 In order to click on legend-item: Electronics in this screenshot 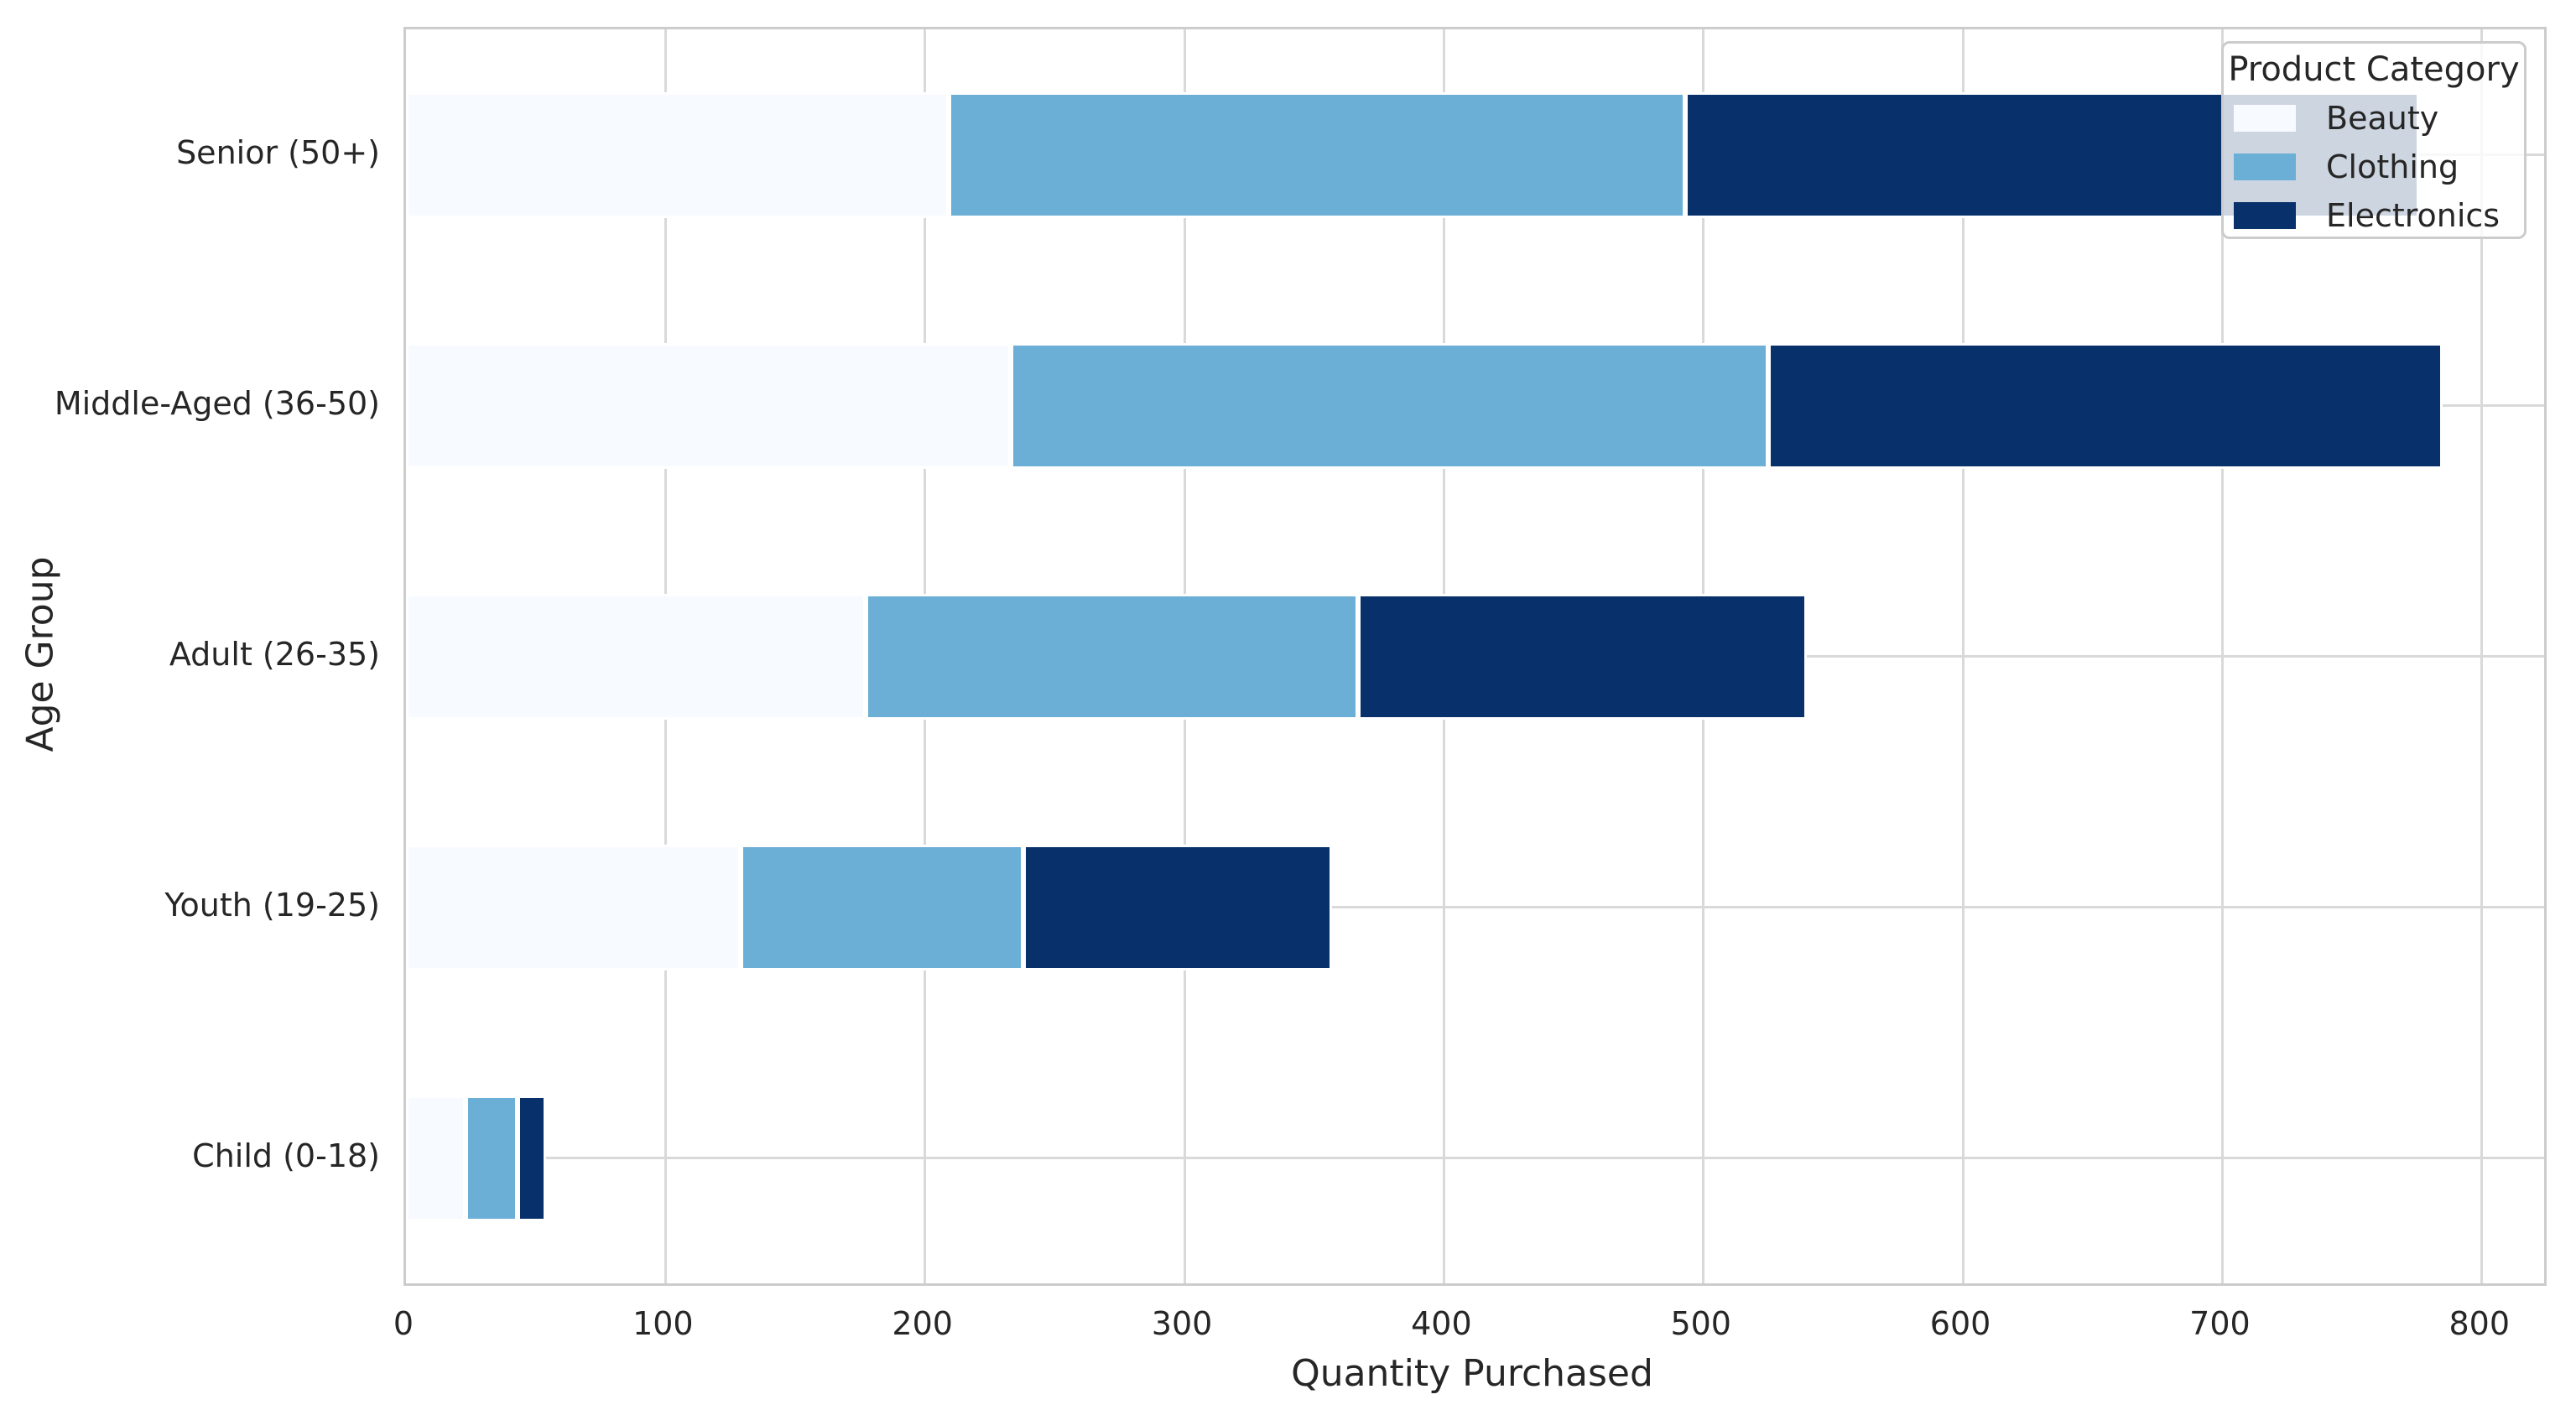, I will do `click(2374, 216)`.